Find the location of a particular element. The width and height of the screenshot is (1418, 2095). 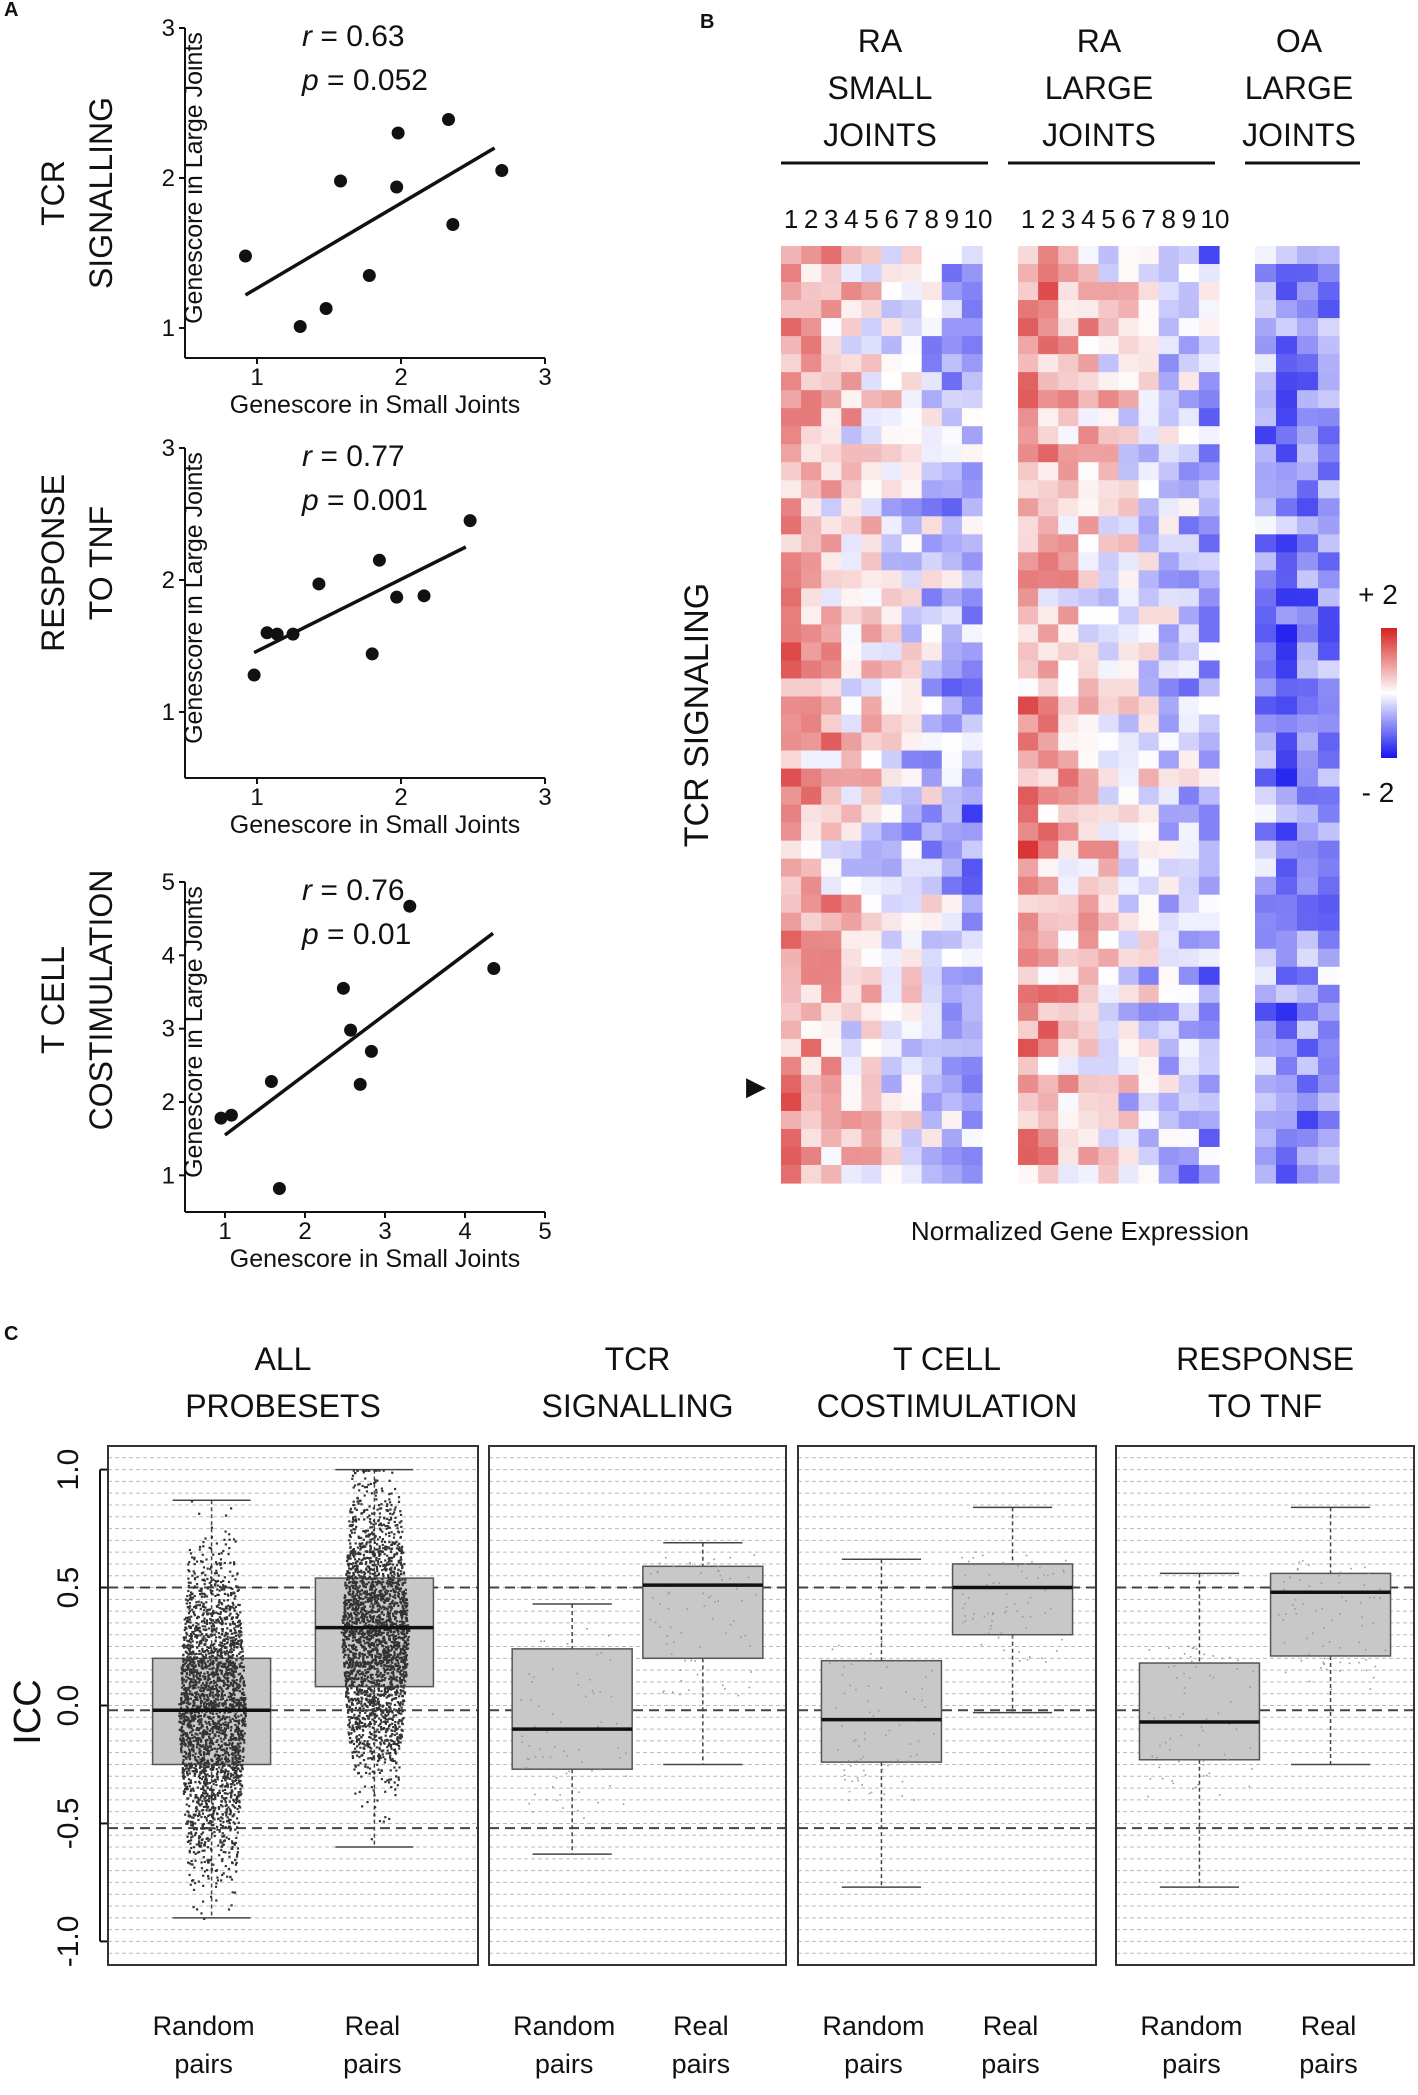

column-label: 6 is located at coordinates (1128, 219).